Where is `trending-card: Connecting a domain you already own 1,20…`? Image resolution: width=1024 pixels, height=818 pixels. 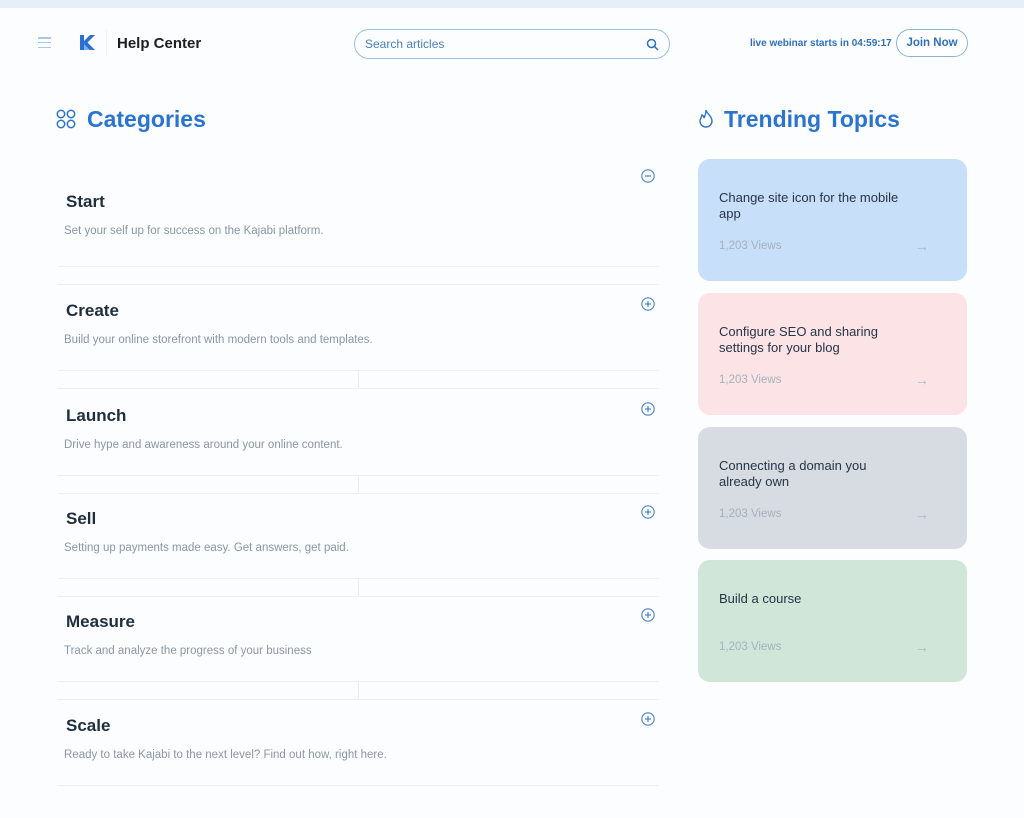 trending-card: Connecting a domain you already own 1,20… is located at coordinates (832, 488).